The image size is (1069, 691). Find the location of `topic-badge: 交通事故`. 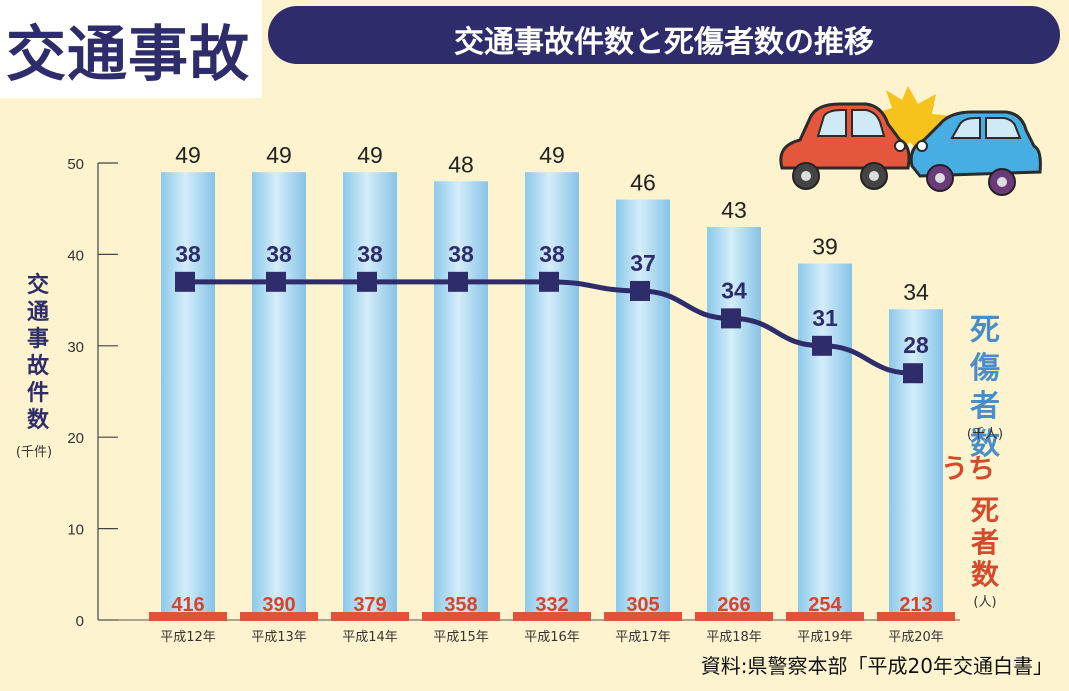

topic-badge: 交通事故 is located at coordinates (131, 49).